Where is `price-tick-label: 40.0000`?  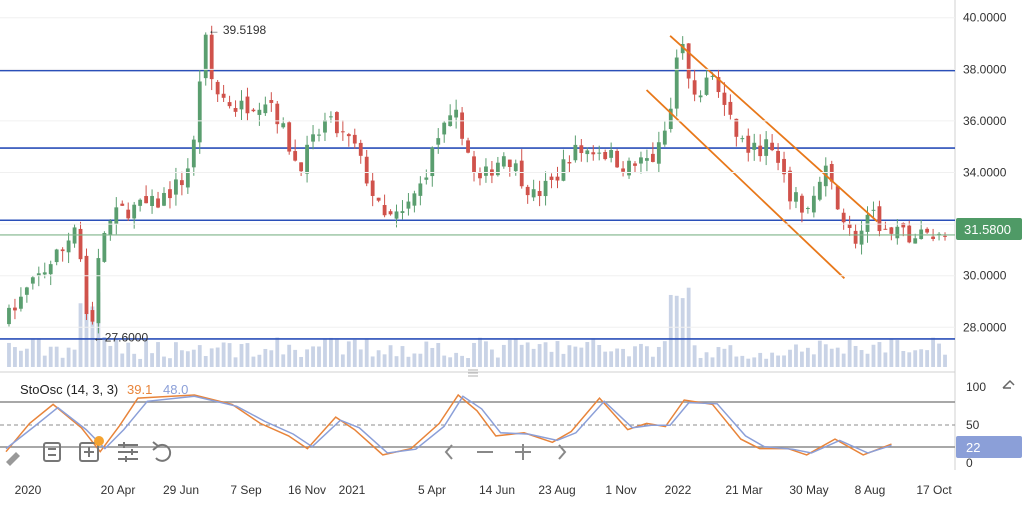 price-tick-label: 40.0000 is located at coordinates (985, 18).